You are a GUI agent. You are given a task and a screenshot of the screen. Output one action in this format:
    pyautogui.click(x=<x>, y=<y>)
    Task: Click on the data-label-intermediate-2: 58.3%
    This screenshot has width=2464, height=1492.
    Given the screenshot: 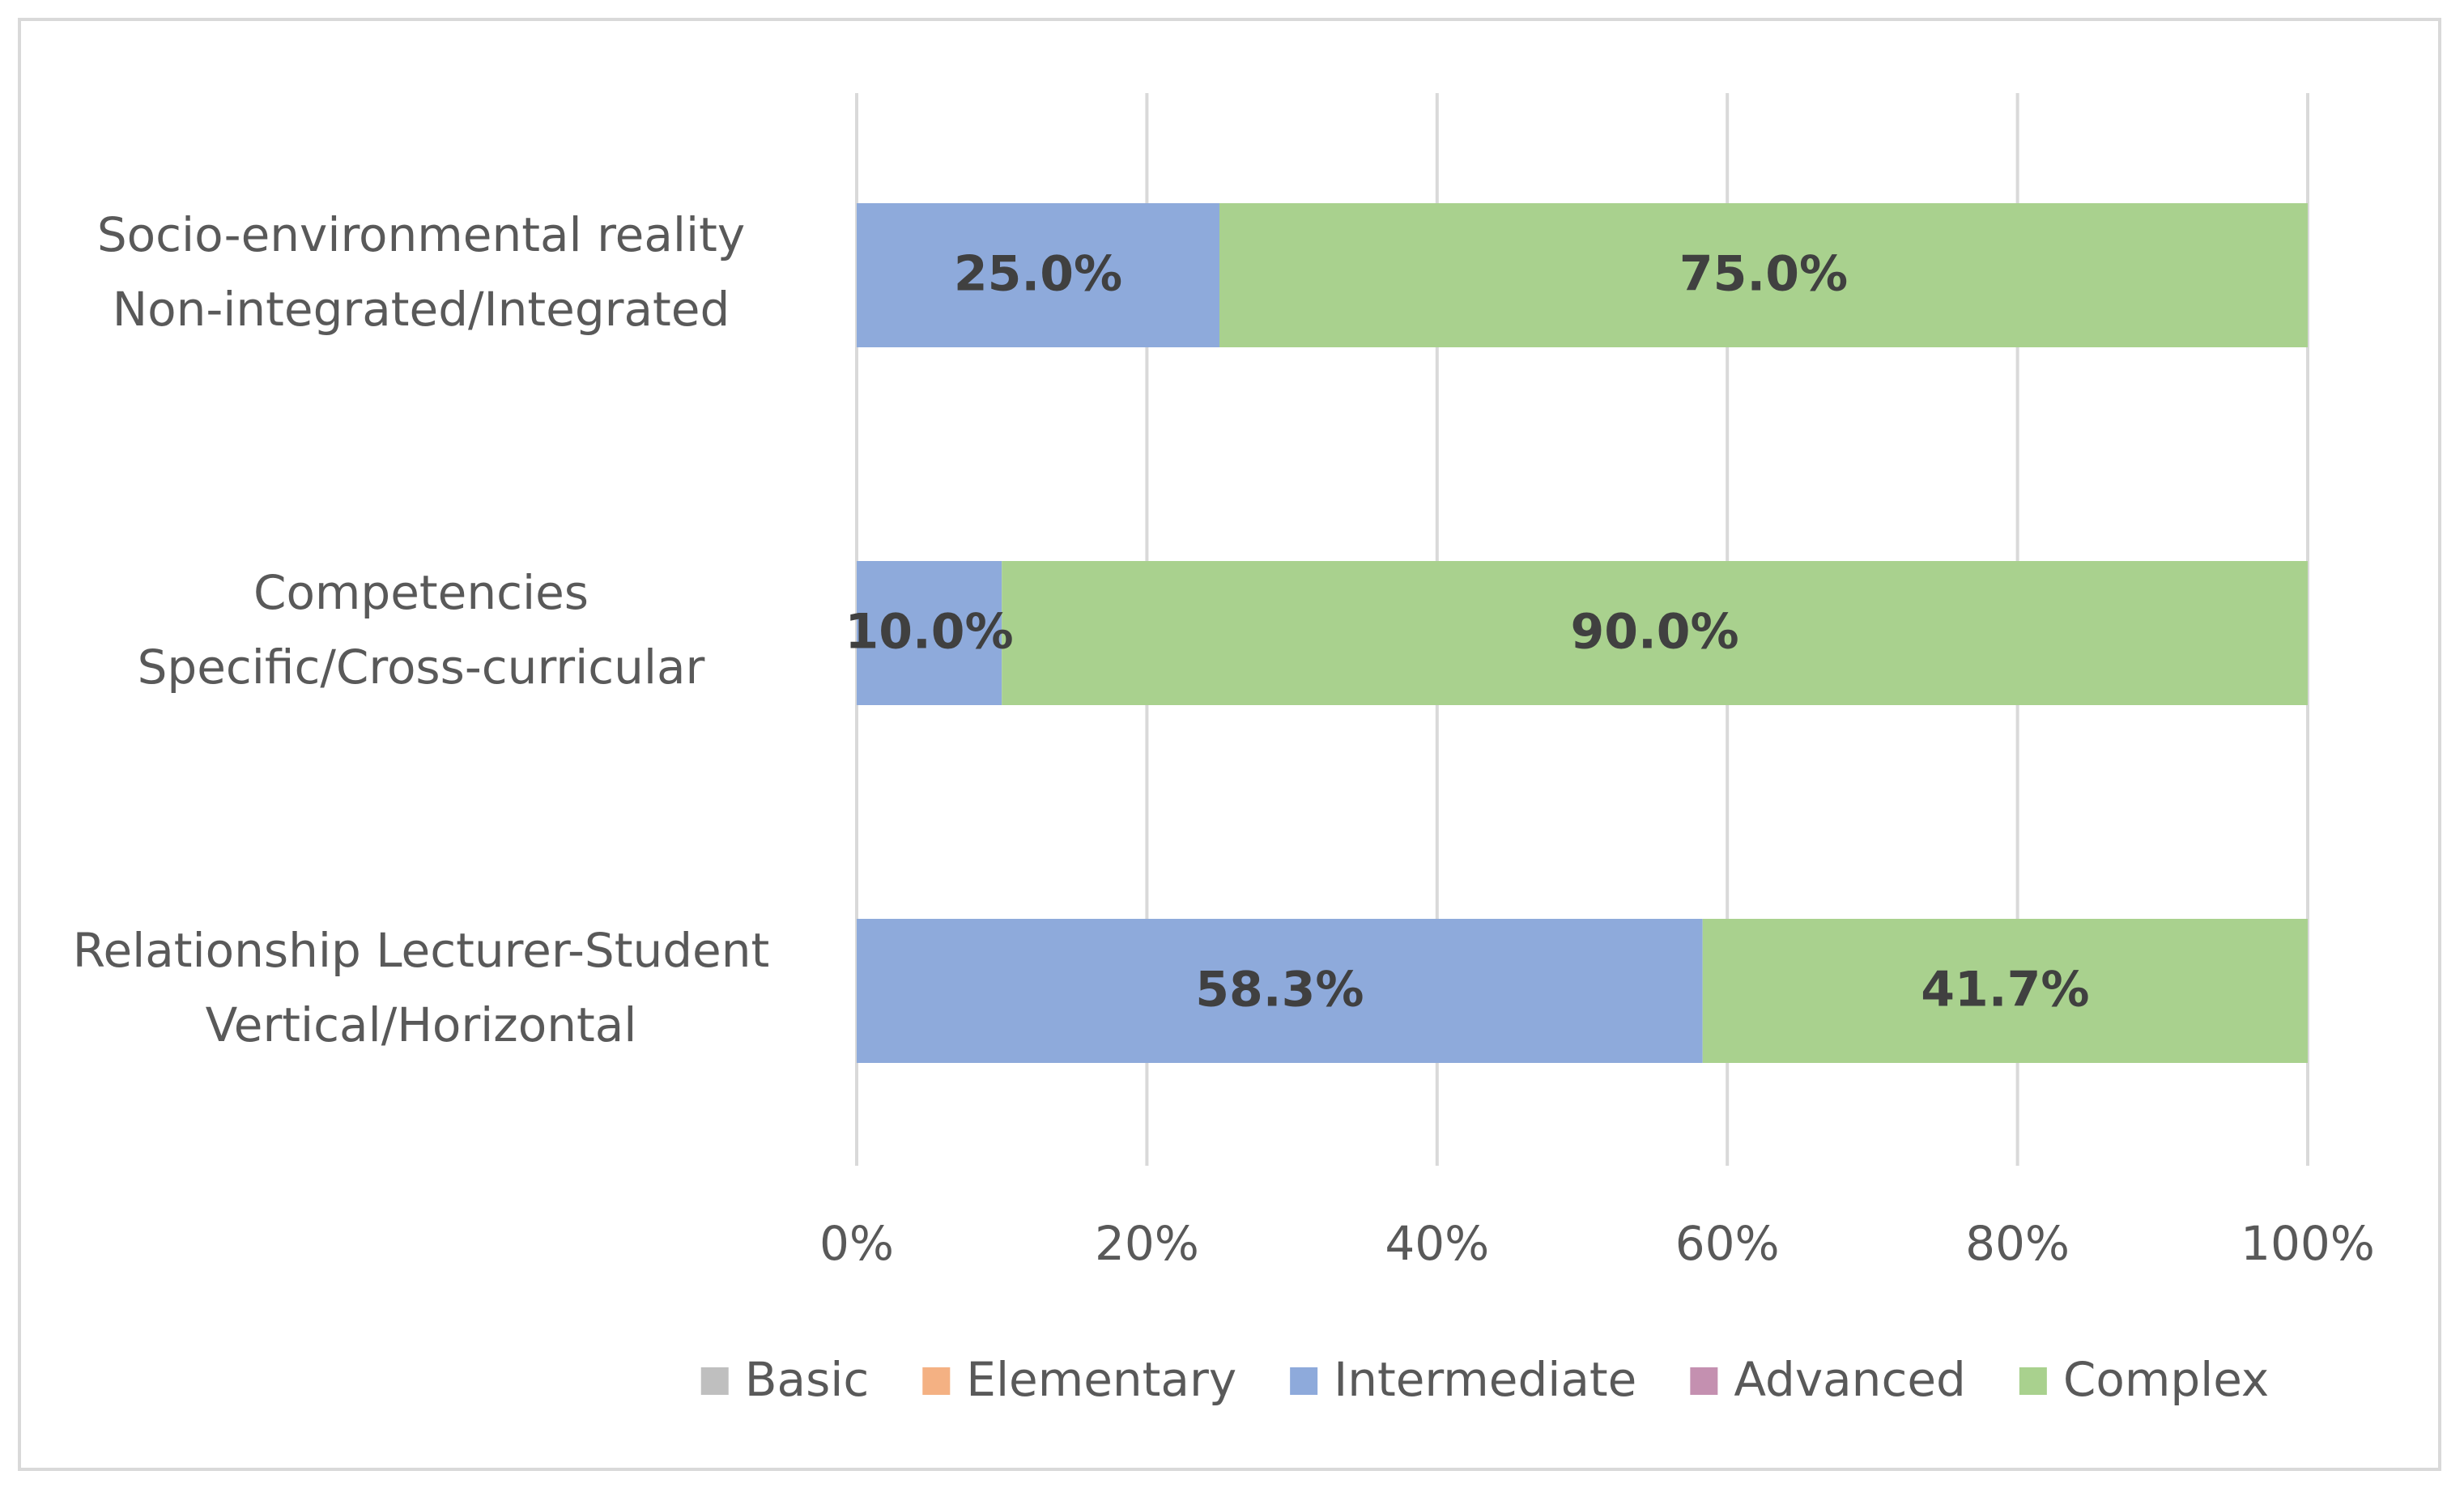 What is the action you would take?
    pyautogui.click(x=1279, y=990)
    